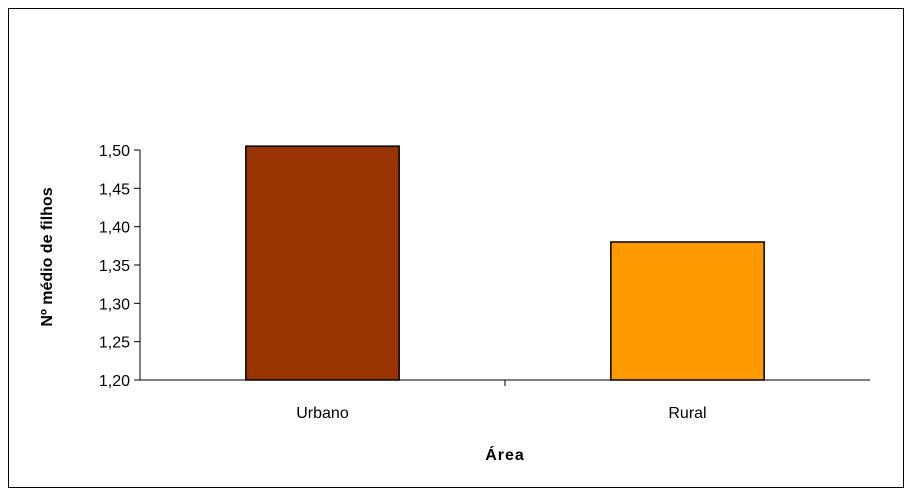 The height and width of the screenshot is (490, 908). I want to click on x-tick-label: Urbano, so click(322, 413).